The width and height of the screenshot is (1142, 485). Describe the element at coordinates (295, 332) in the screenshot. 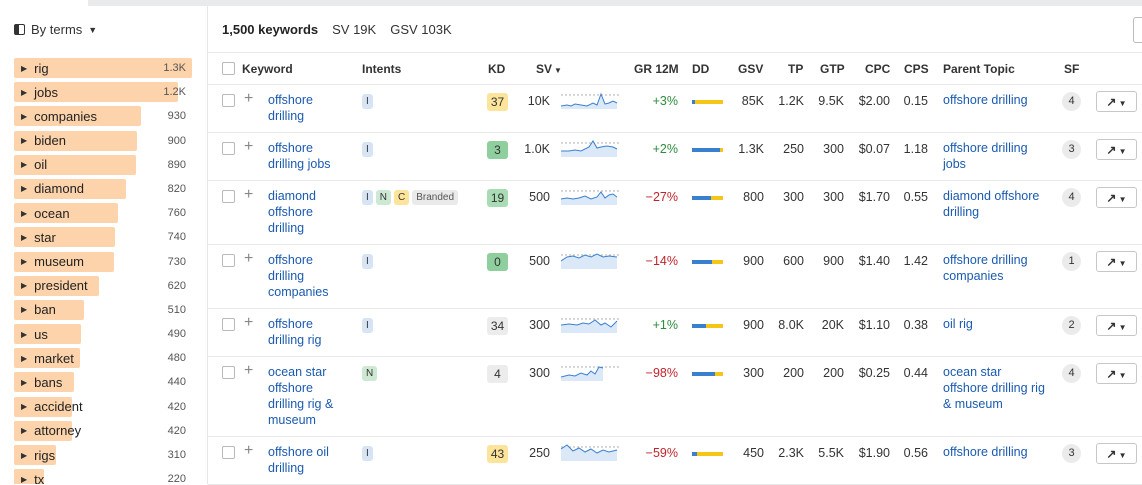

I see `keyword-link: offshore drilling rig` at that location.